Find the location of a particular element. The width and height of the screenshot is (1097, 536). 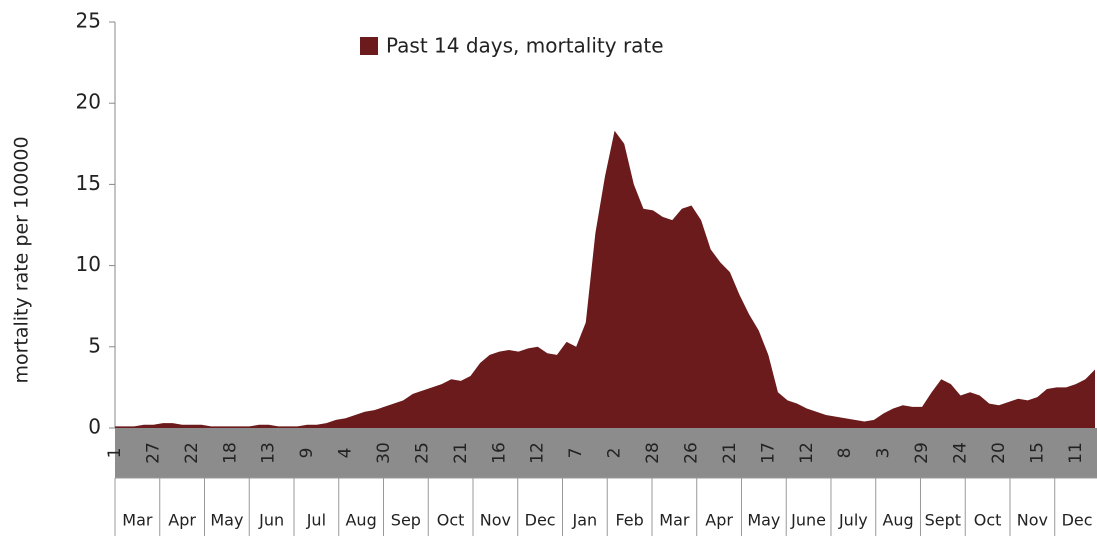

x-tick-label: 4 is located at coordinates (346, 453).